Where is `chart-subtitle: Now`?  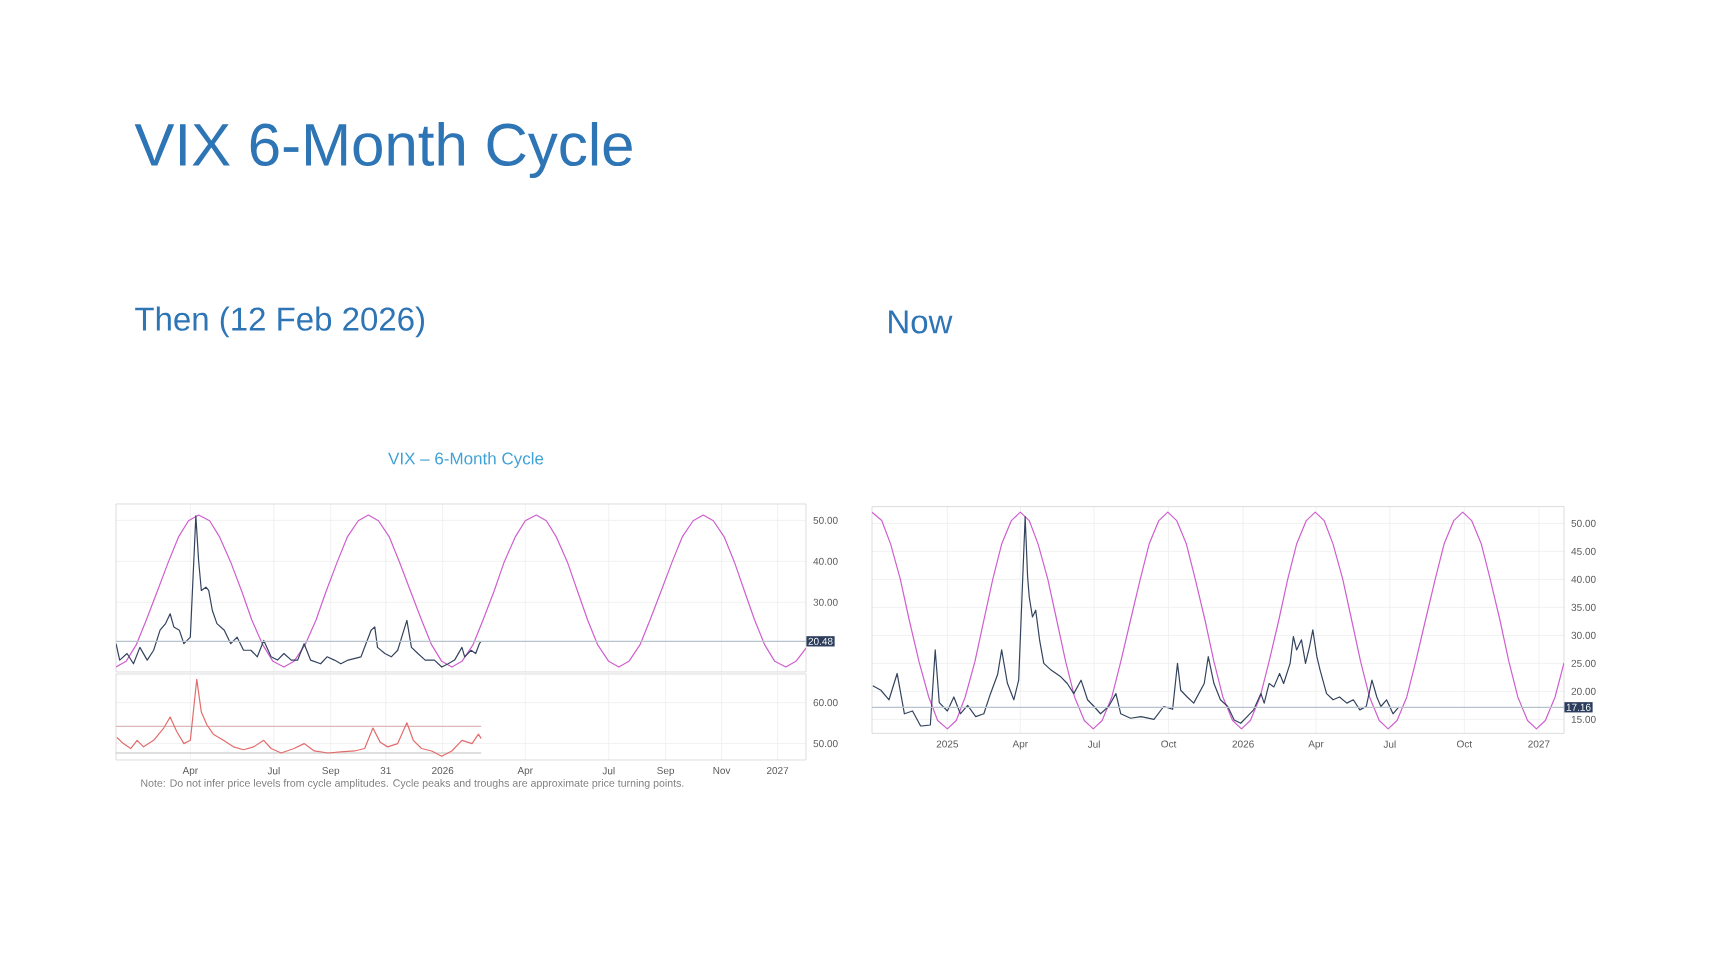 chart-subtitle: Now is located at coordinates (921, 322).